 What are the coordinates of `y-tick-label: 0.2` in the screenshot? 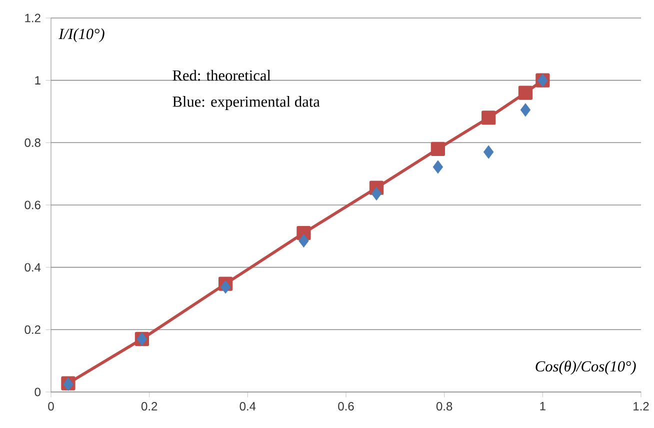 It's located at (32, 329).